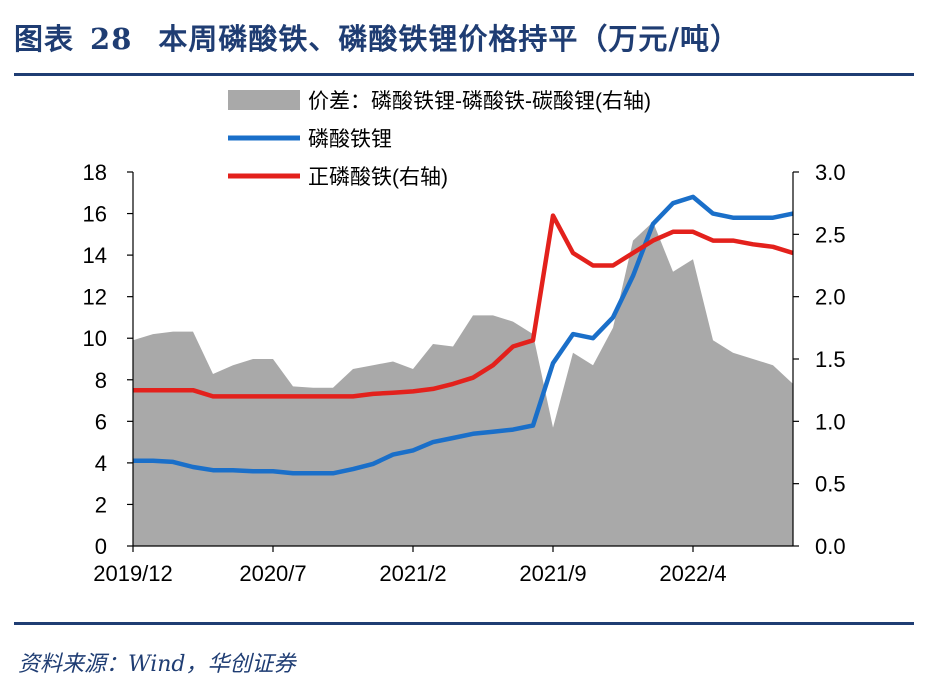 The image size is (929, 684). I want to click on right-tick-label: 2.5, so click(830, 234).